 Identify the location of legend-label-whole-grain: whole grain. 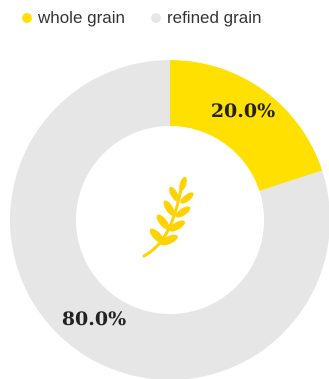
(81, 17).